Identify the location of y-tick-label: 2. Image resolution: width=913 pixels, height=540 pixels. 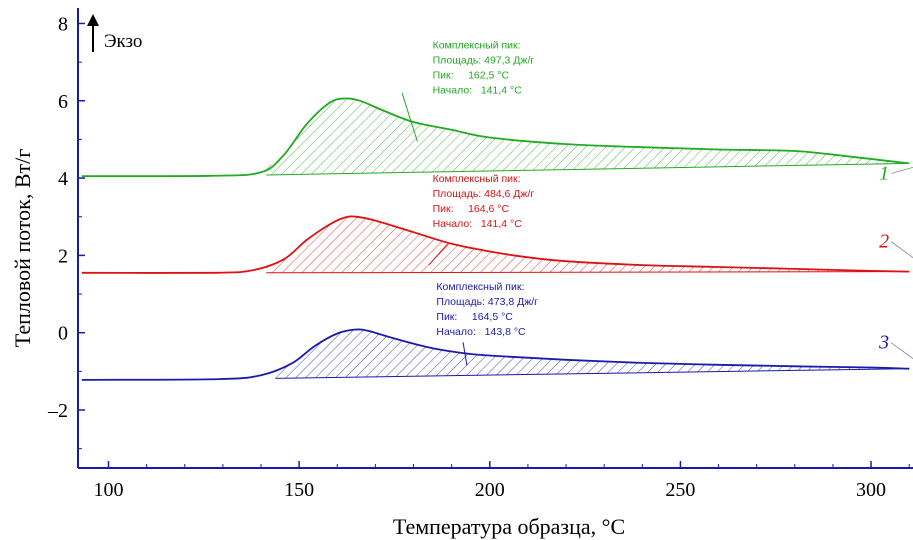
(63, 256).